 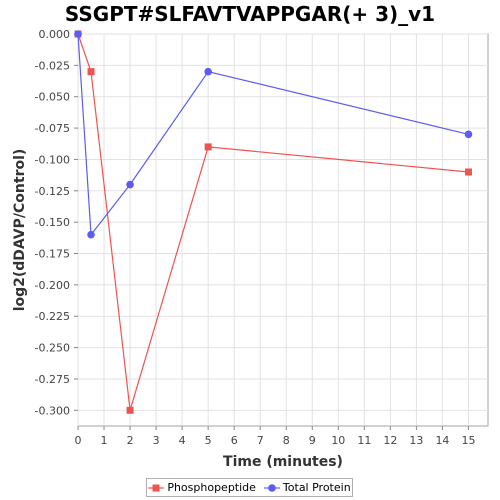 I want to click on y-tick-label: -0.125, so click(x=52, y=191).